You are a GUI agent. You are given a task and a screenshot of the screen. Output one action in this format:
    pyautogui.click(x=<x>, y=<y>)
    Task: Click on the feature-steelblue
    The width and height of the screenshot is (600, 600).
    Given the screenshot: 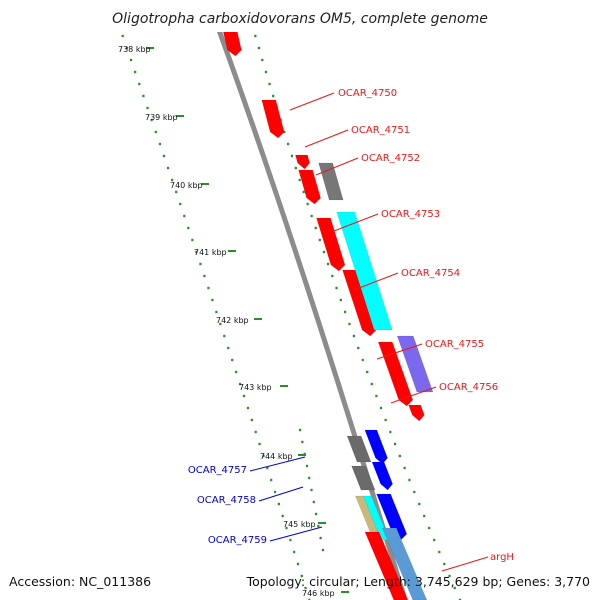 What is the action you would take?
    pyautogui.click(x=404, y=563)
    